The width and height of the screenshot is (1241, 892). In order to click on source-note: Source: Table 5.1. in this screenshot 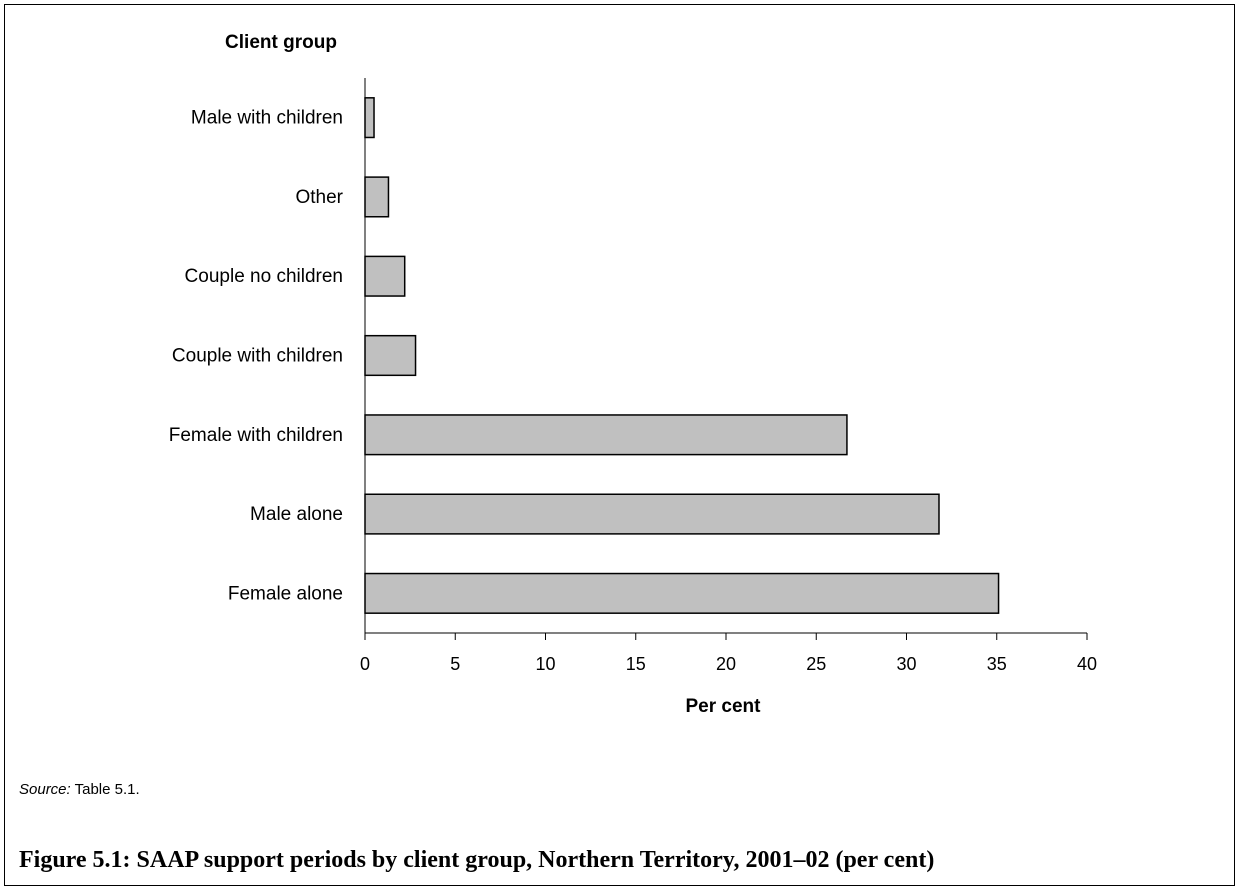, I will do `click(79, 789)`.